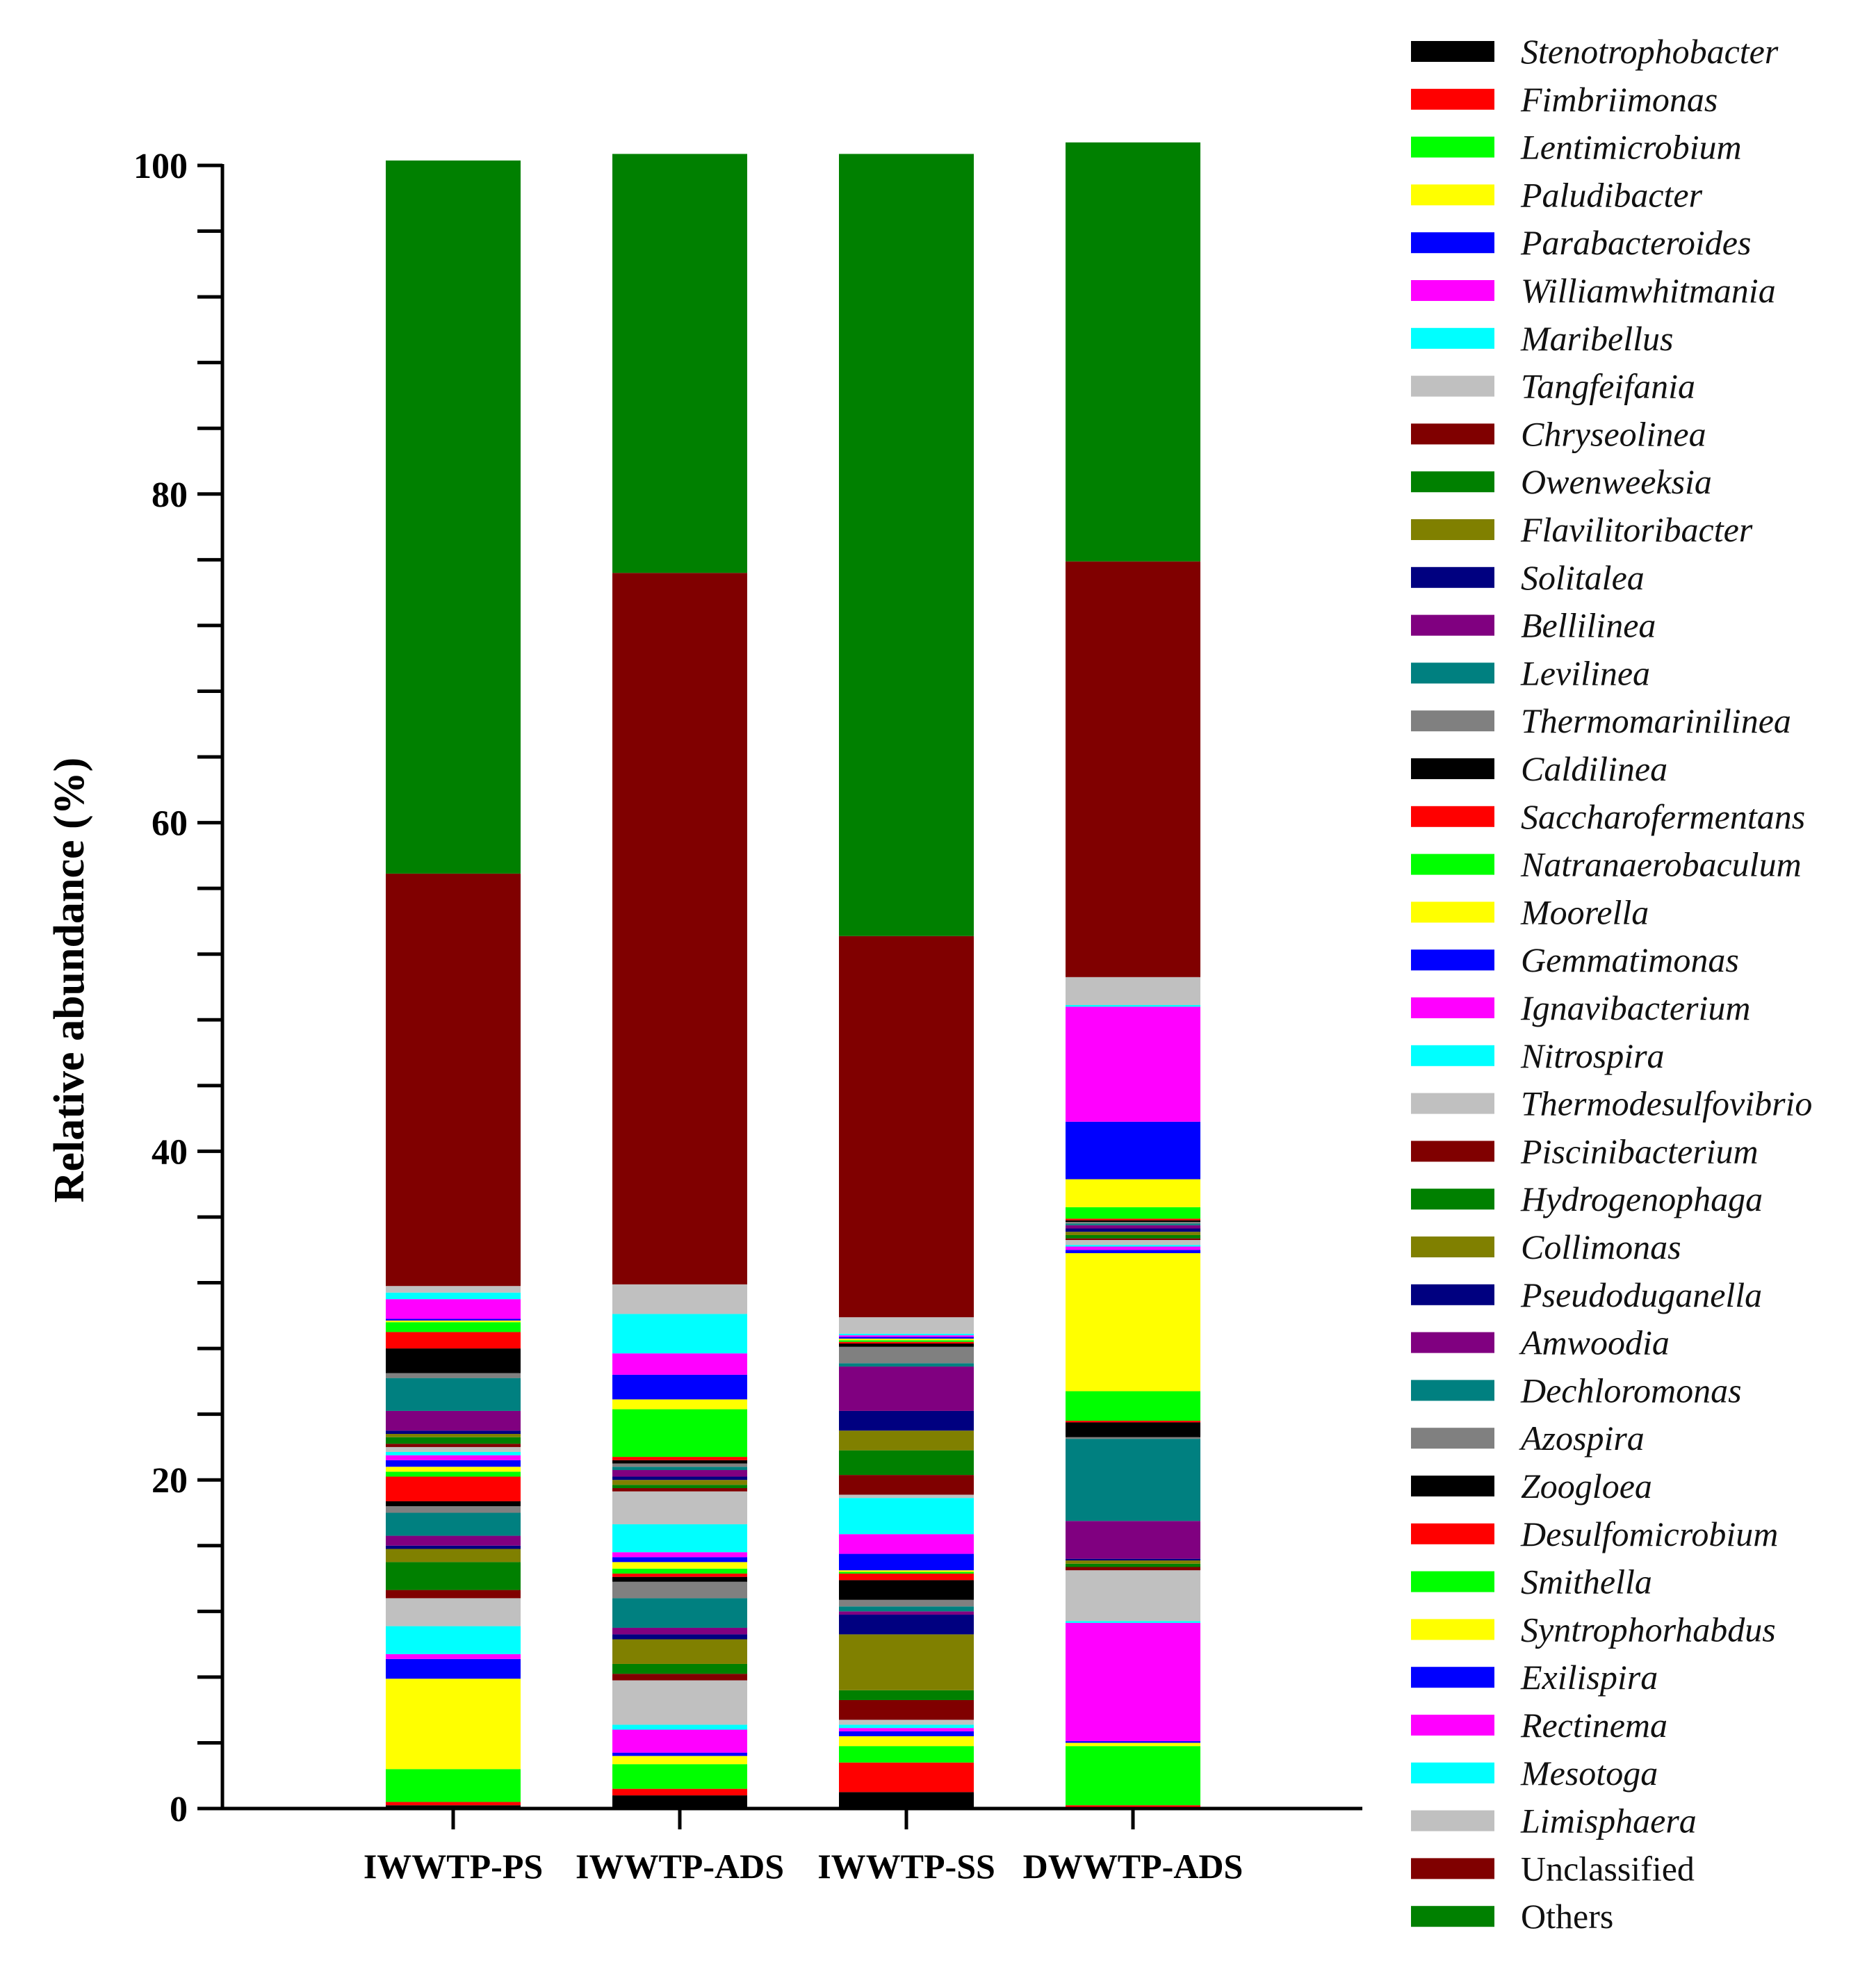 Image resolution: width=1876 pixels, height=1967 pixels. Describe the element at coordinates (1649, 1534) in the screenshot. I see `legend-label: Desulfomicrobium` at that location.